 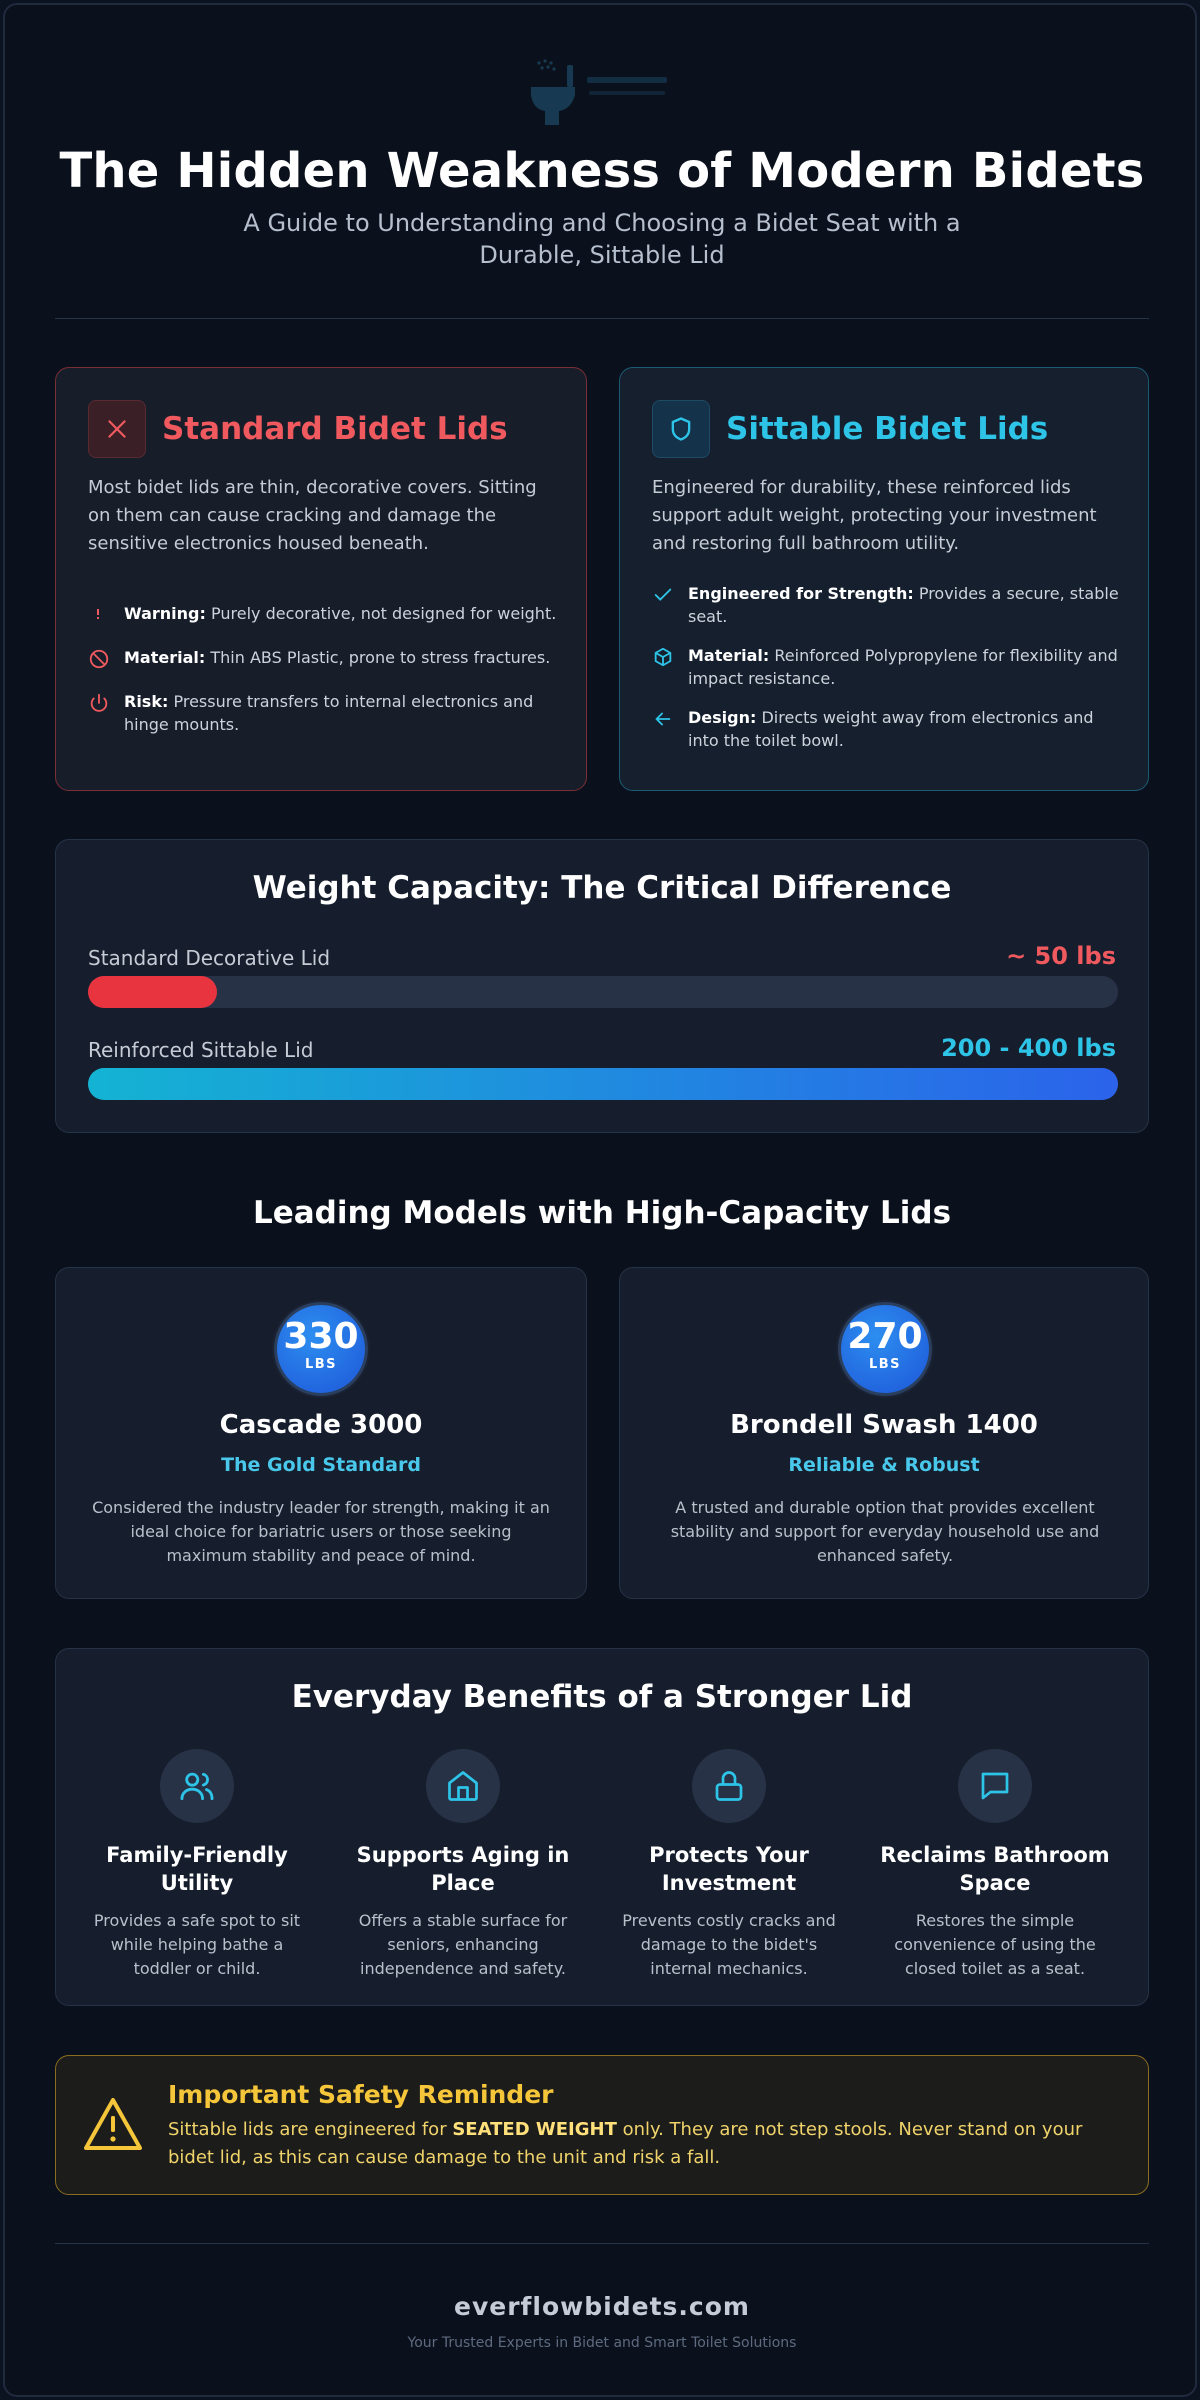 What do you see at coordinates (335, 429) in the screenshot?
I see `standard-lid-title: Standard Bidet Lids` at bounding box center [335, 429].